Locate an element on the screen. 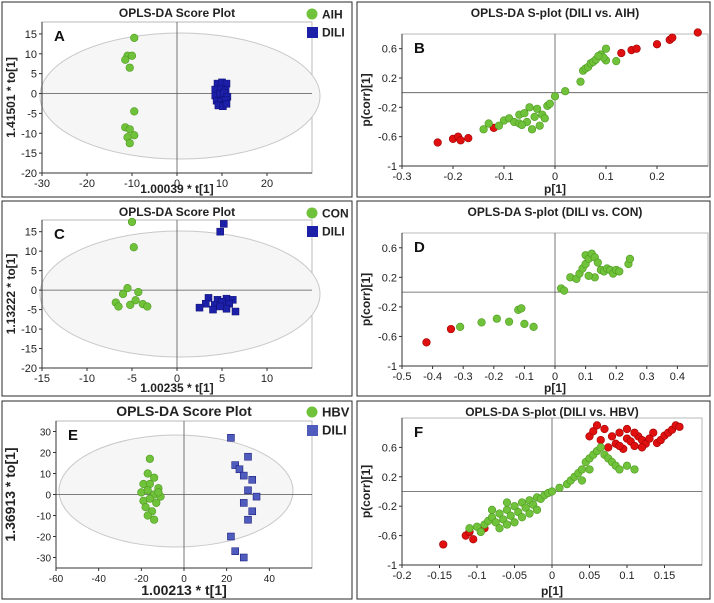 The image size is (714, 603). legend-label: CON is located at coordinates (335, 214).